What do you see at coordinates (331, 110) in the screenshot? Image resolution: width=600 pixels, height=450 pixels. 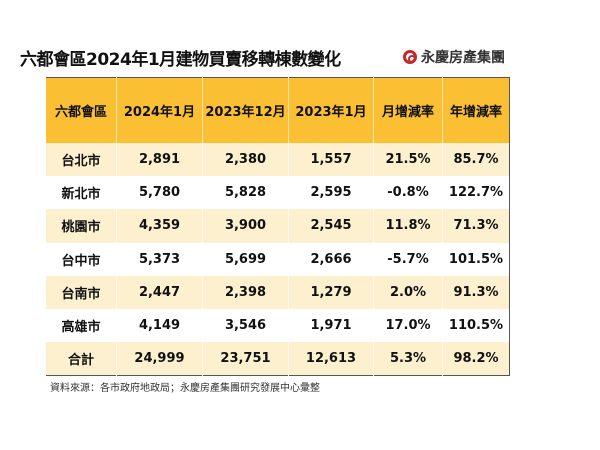 I see `column-header: 2023年1月` at bounding box center [331, 110].